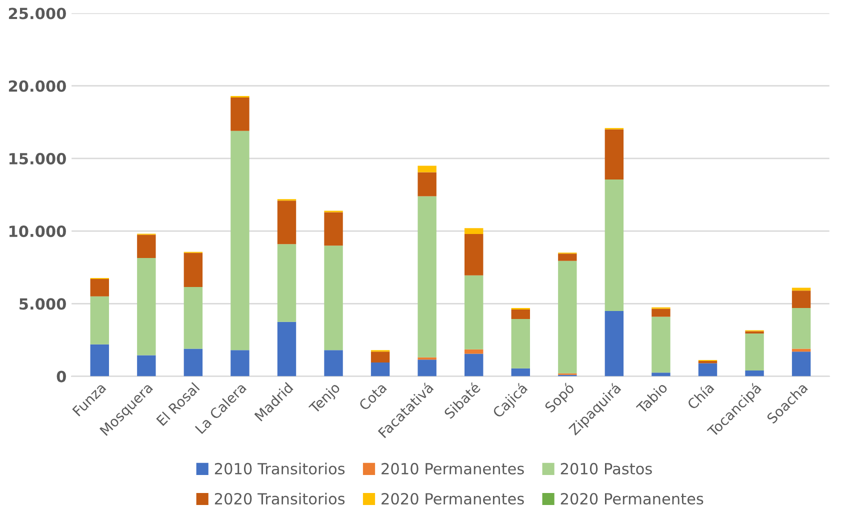  I want to click on y-tick-label: 20.000, so click(37, 86).